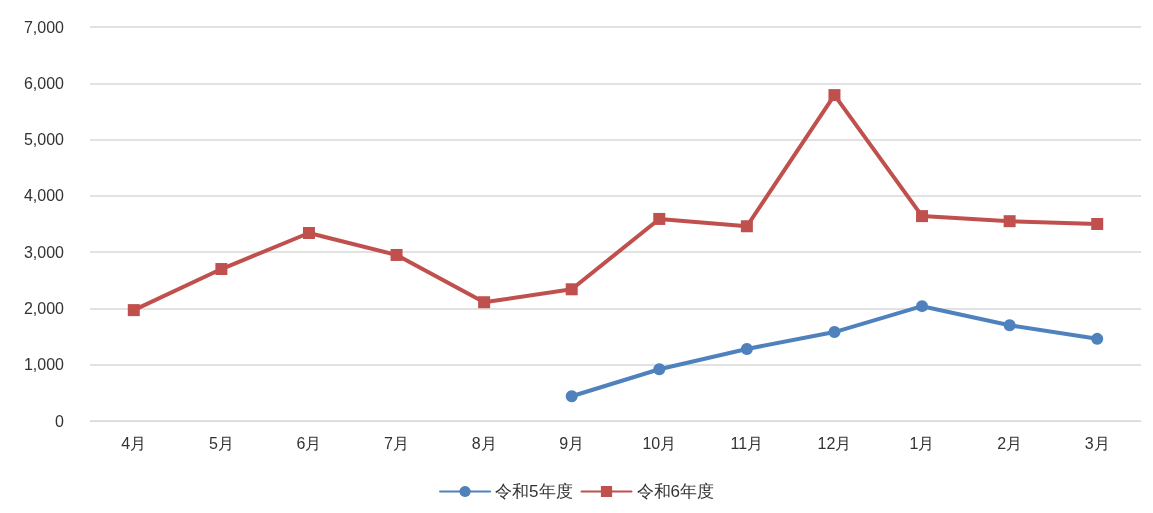 This screenshot has height=513, width=1153. What do you see at coordinates (659, 443) in the screenshot?
I see `x-tick-label: 10月` at bounding box center [659, 443].